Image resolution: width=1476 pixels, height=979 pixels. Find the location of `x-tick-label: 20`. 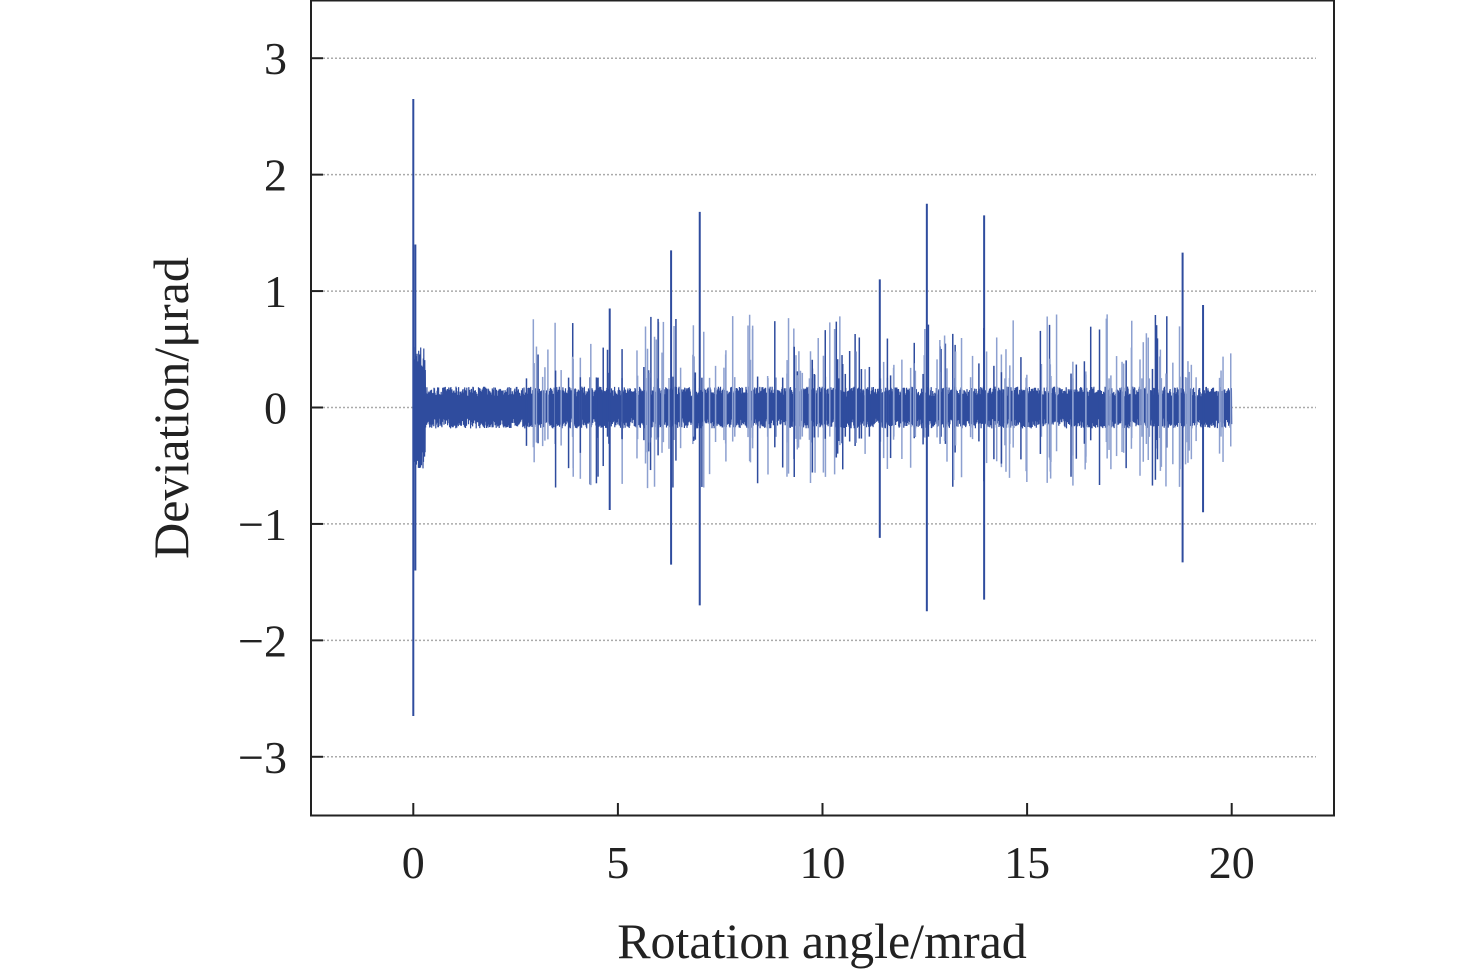

x-tick-label: 20 is located at coordinates (1232, 862).